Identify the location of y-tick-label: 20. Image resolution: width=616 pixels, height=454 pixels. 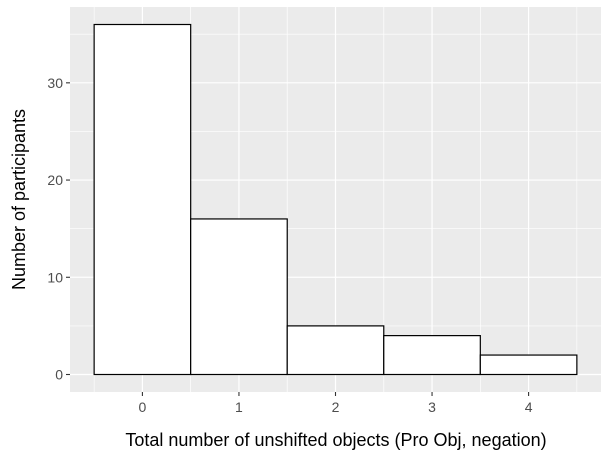
(55, 180).